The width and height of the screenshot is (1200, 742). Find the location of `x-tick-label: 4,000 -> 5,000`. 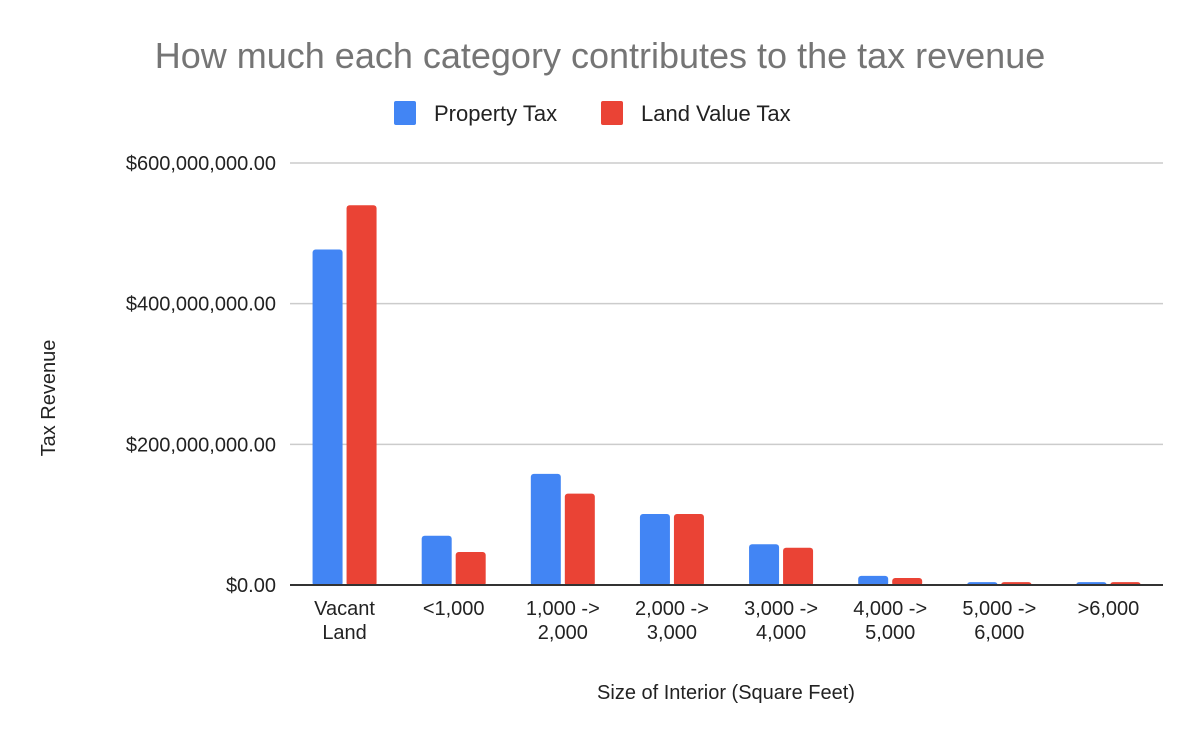

x-tick-label: 4,000 -> 5,000 is located at coordinates (890, 621).